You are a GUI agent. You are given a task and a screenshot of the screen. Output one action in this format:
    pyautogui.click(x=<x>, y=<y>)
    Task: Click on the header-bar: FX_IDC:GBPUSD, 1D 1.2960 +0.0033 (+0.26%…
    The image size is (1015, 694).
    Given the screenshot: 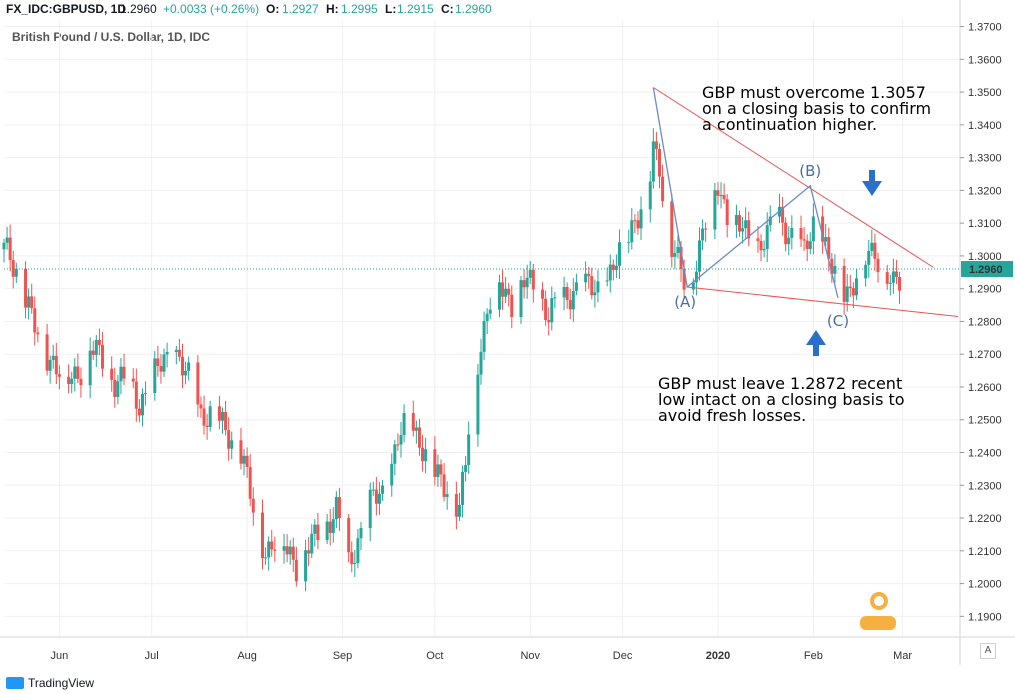 What is the action you would take?
    pyautogui.click(x=480, y=8)
    